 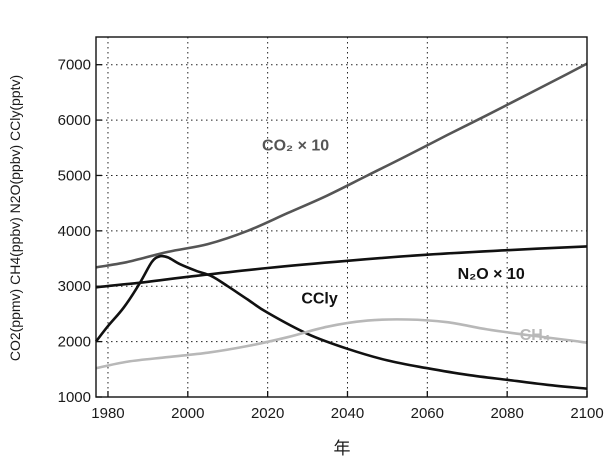 What do you see at coordinates (586, 413) in the screenshot?
I see `x-tick-label: 2100` at bounding box center [586, 413].